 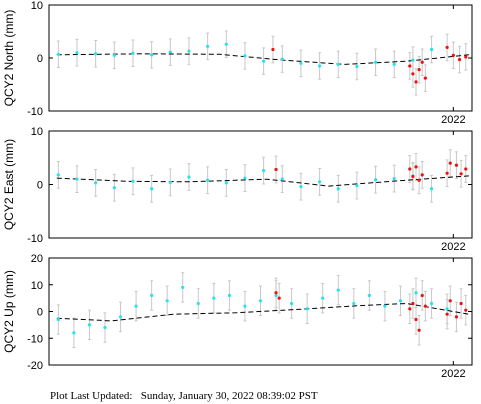 What do you see at coordinates (35, 366) in the screenshot?
I see `up-ytick-label: -20` at bounding box center [35, 366].